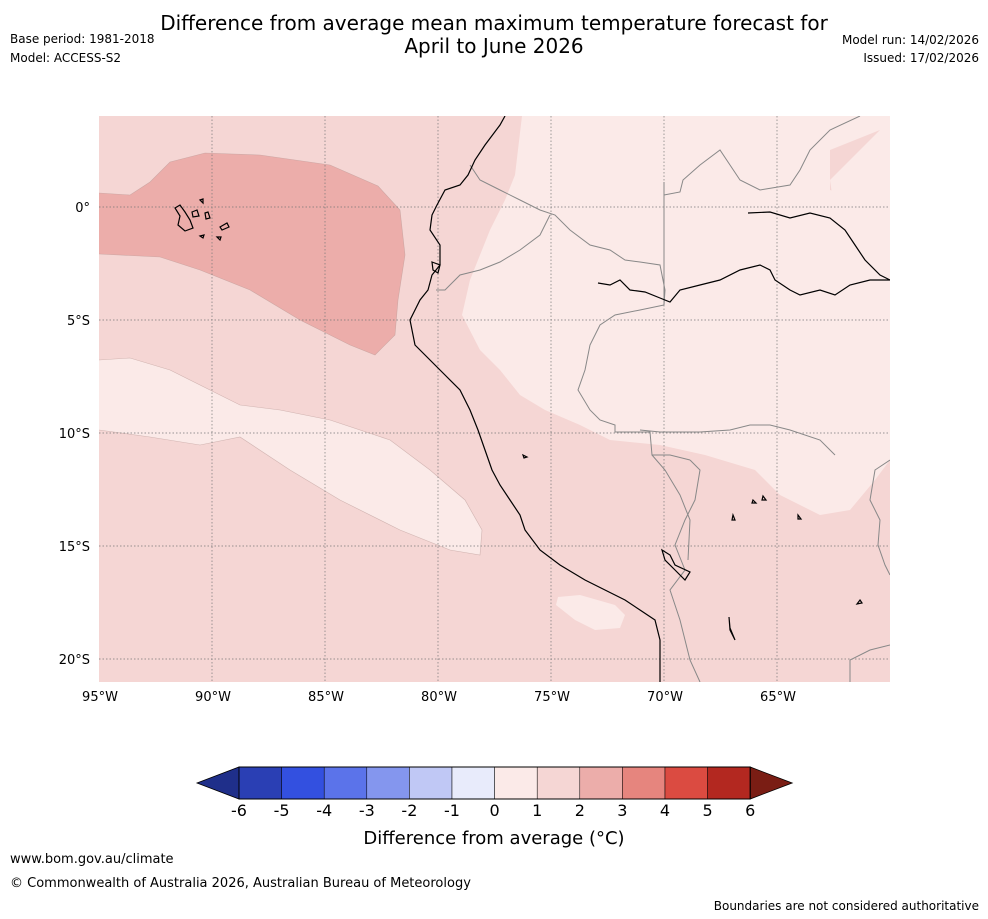  Describe the element at coordinates (92, 859) in the screenshot. I see `source-url: www.bom.gov.au/climate` at that location.